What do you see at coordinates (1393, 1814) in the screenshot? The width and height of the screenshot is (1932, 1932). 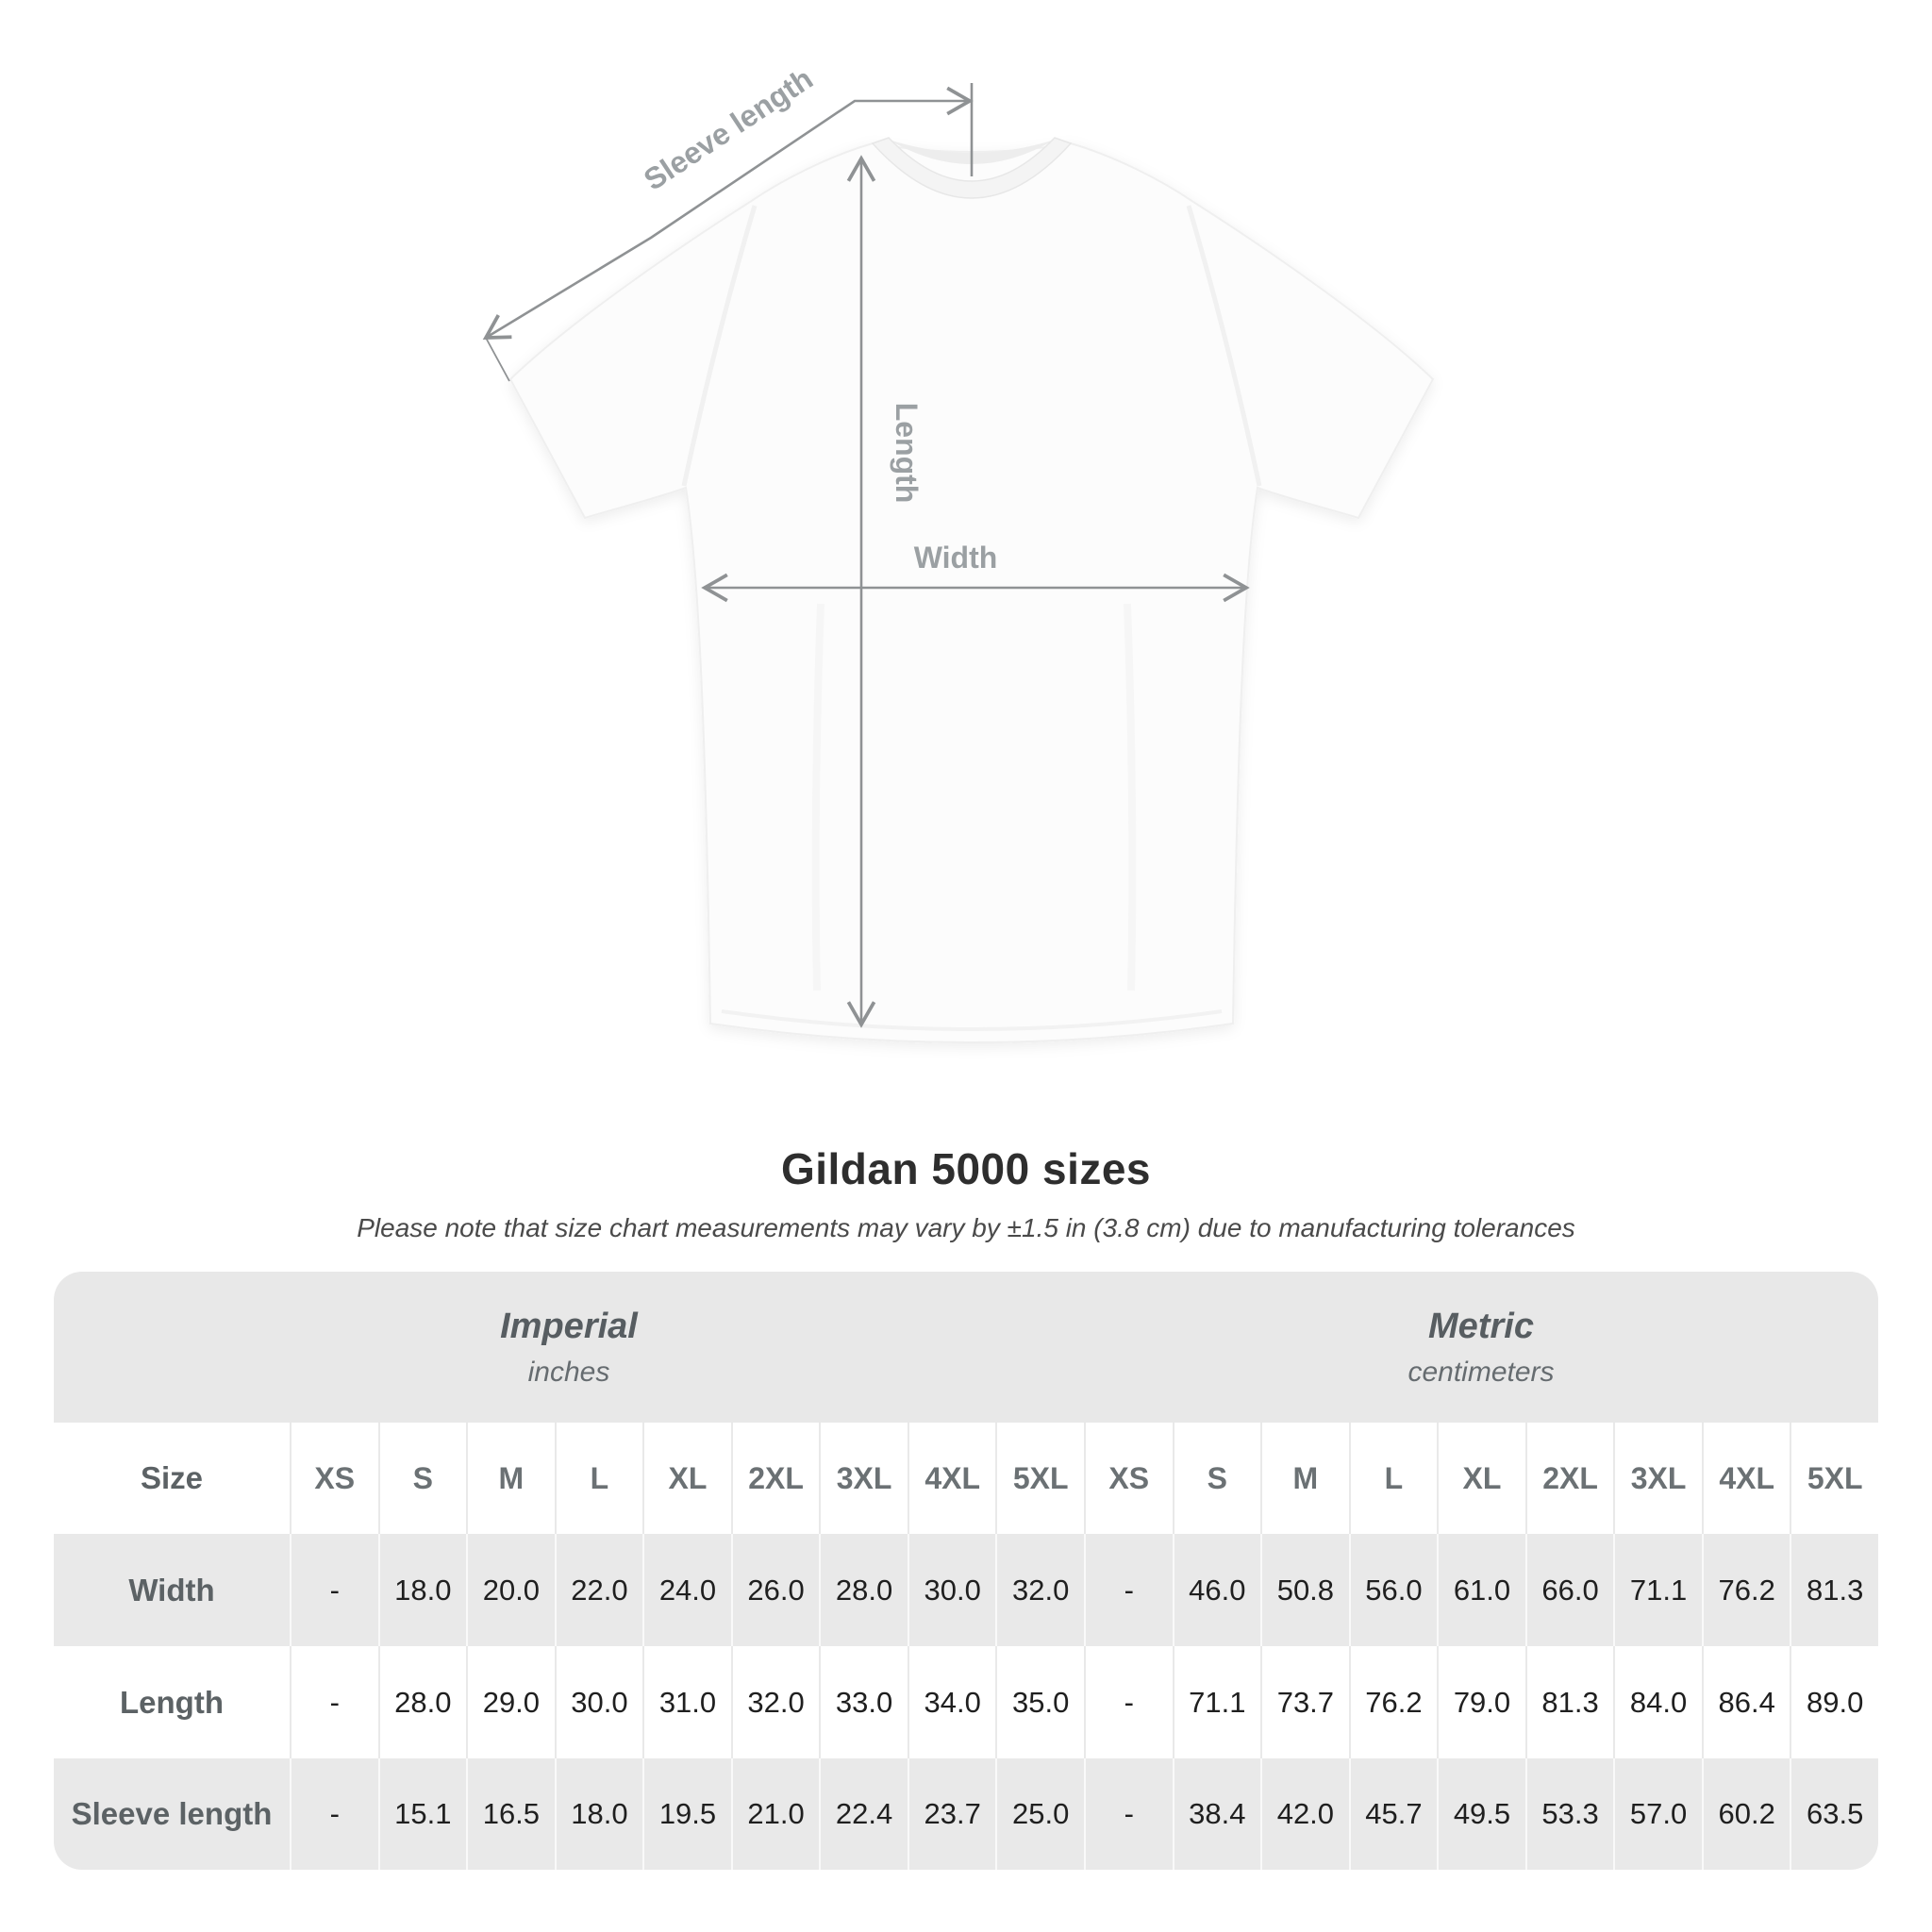 I see `sleeve-l-cm: 45.7` at bounding box center [1393, 1814].